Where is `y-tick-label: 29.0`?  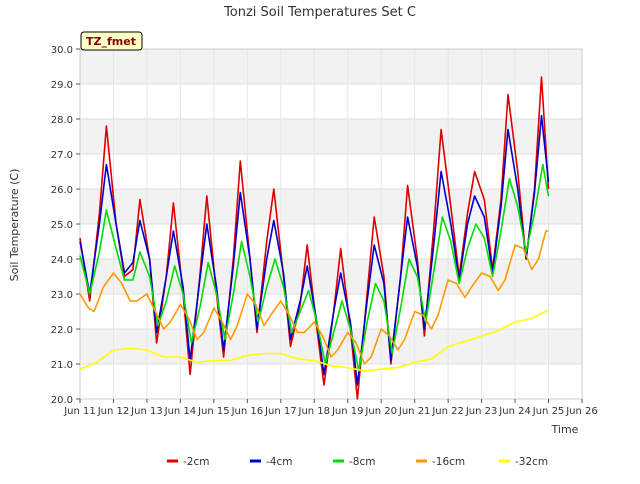 y-tick-label: 29.0 is located at coordinates (62, 85).